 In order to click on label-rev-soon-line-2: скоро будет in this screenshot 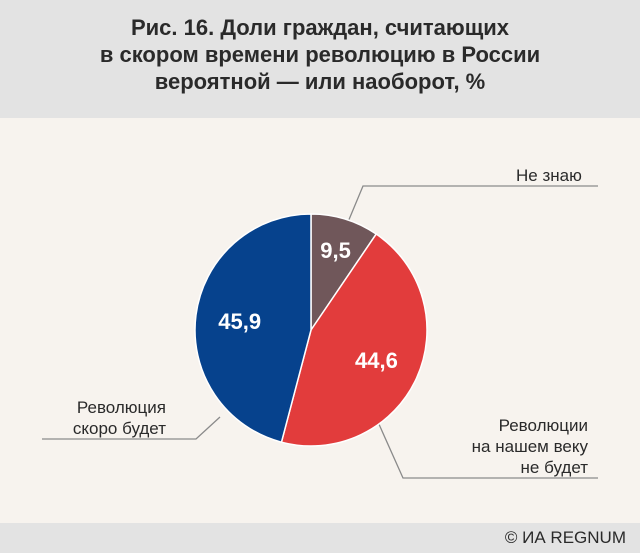, I will do `click(119, 428)`.